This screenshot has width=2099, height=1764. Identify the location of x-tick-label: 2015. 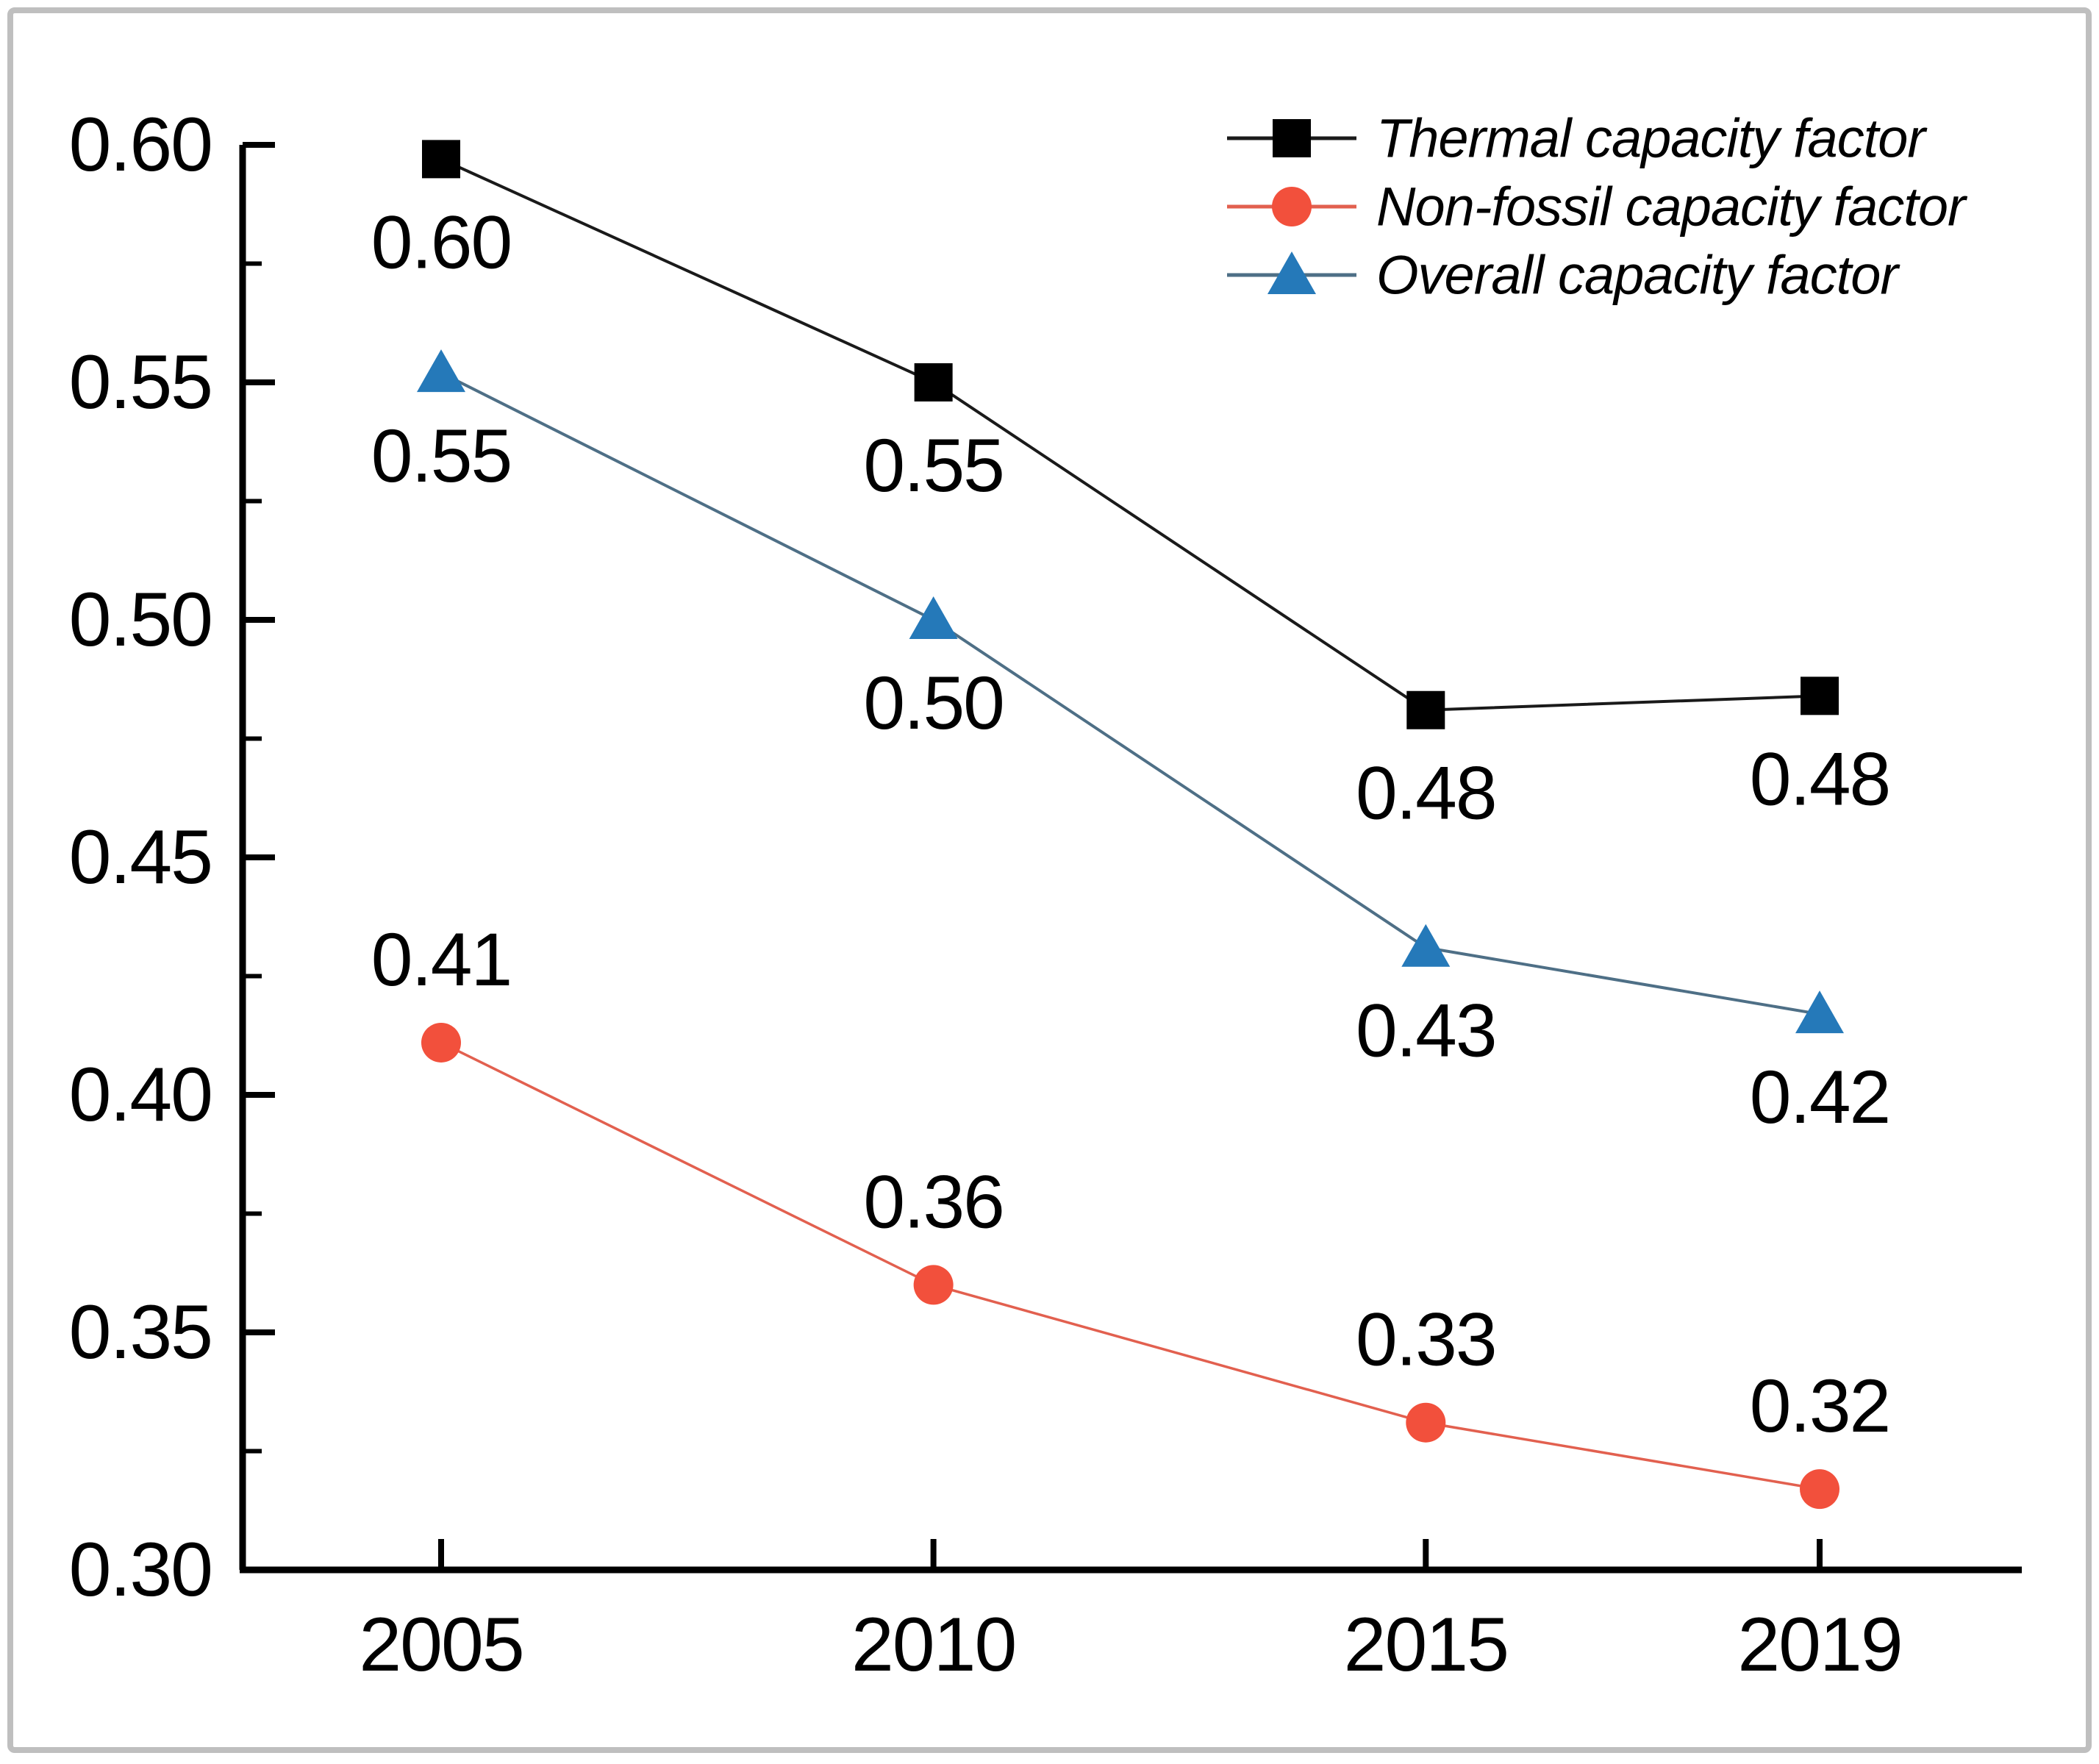
(1426, 1645).